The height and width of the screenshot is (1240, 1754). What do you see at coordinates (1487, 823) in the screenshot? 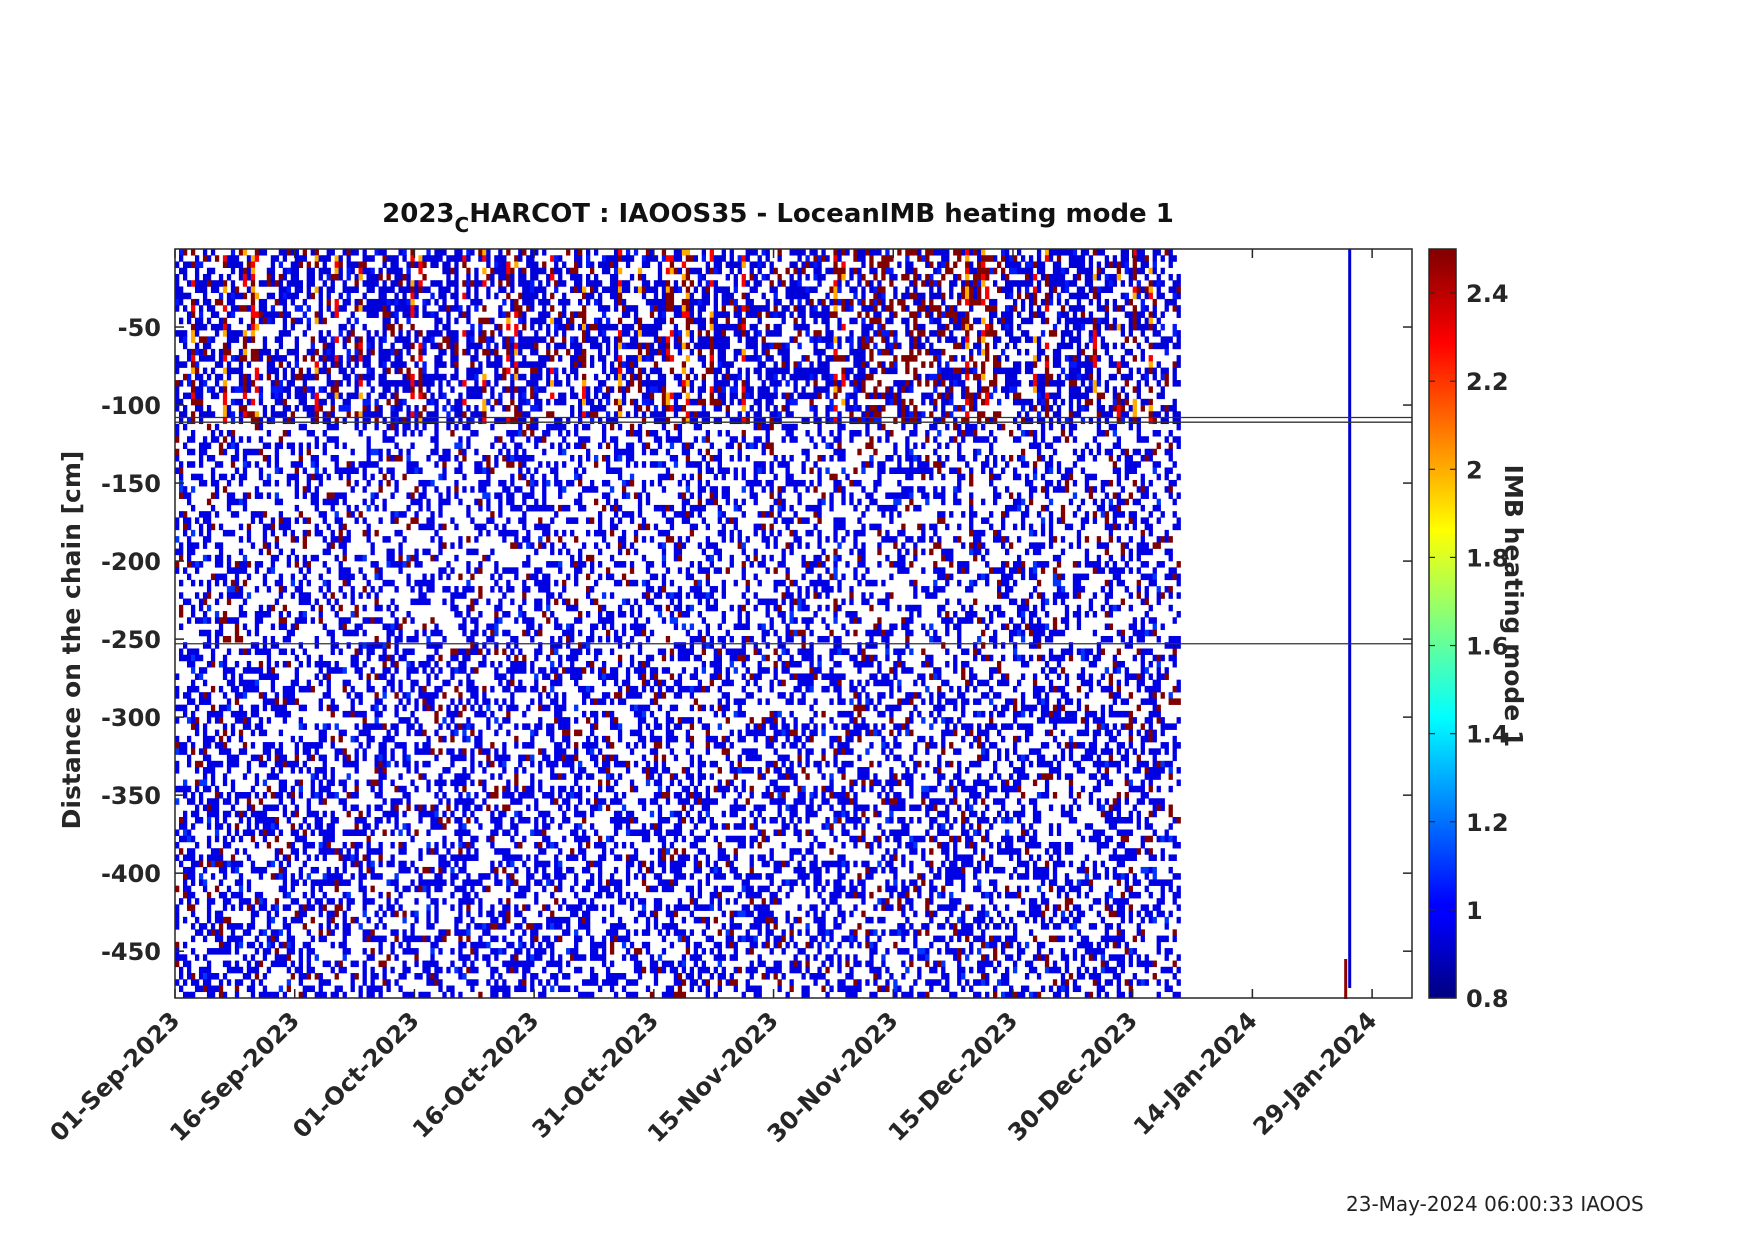
I see `colorbar-tick-label: 1.2` at bounding box center [1487, 823].